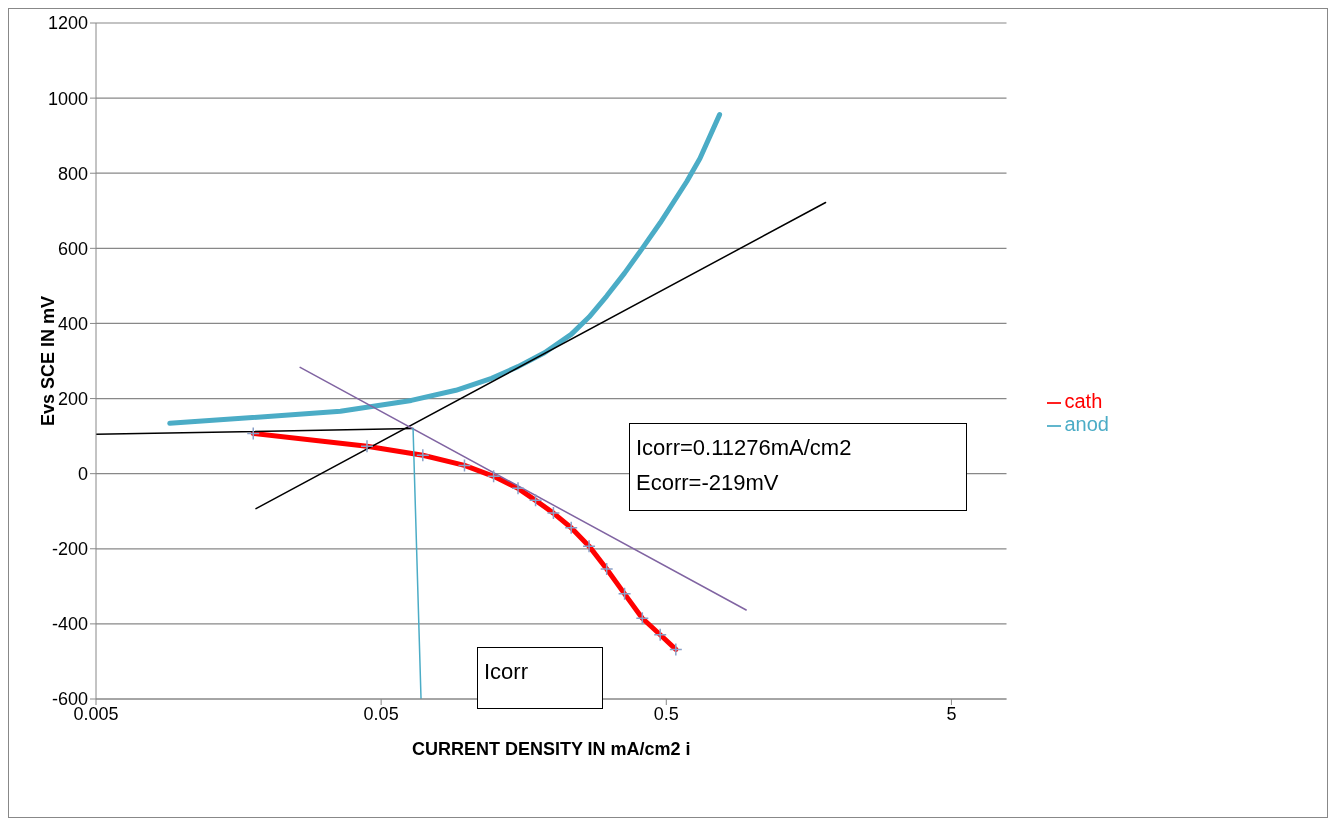 The height and width of the screenshot is (830, 1339). Describe the element at coordinates (798, 467) in the screenshot. I see `note-box: Icorr=0.11276mA/cm2 Ecorr=-219mV` at that location.